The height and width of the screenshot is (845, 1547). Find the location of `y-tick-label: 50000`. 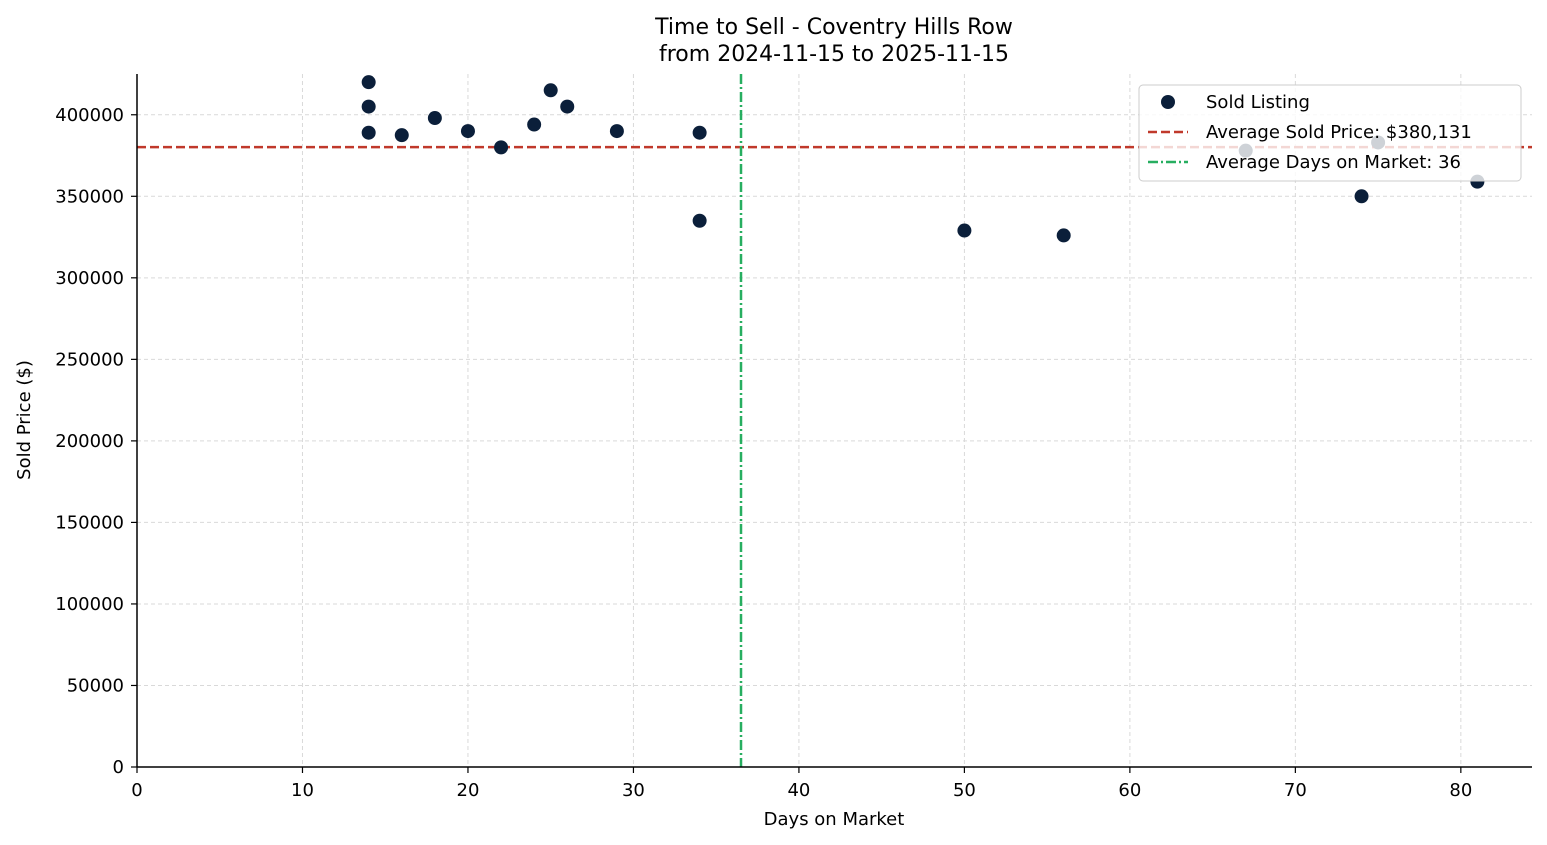

y-tick-label: 50000 is located at coordinates (95, 685).